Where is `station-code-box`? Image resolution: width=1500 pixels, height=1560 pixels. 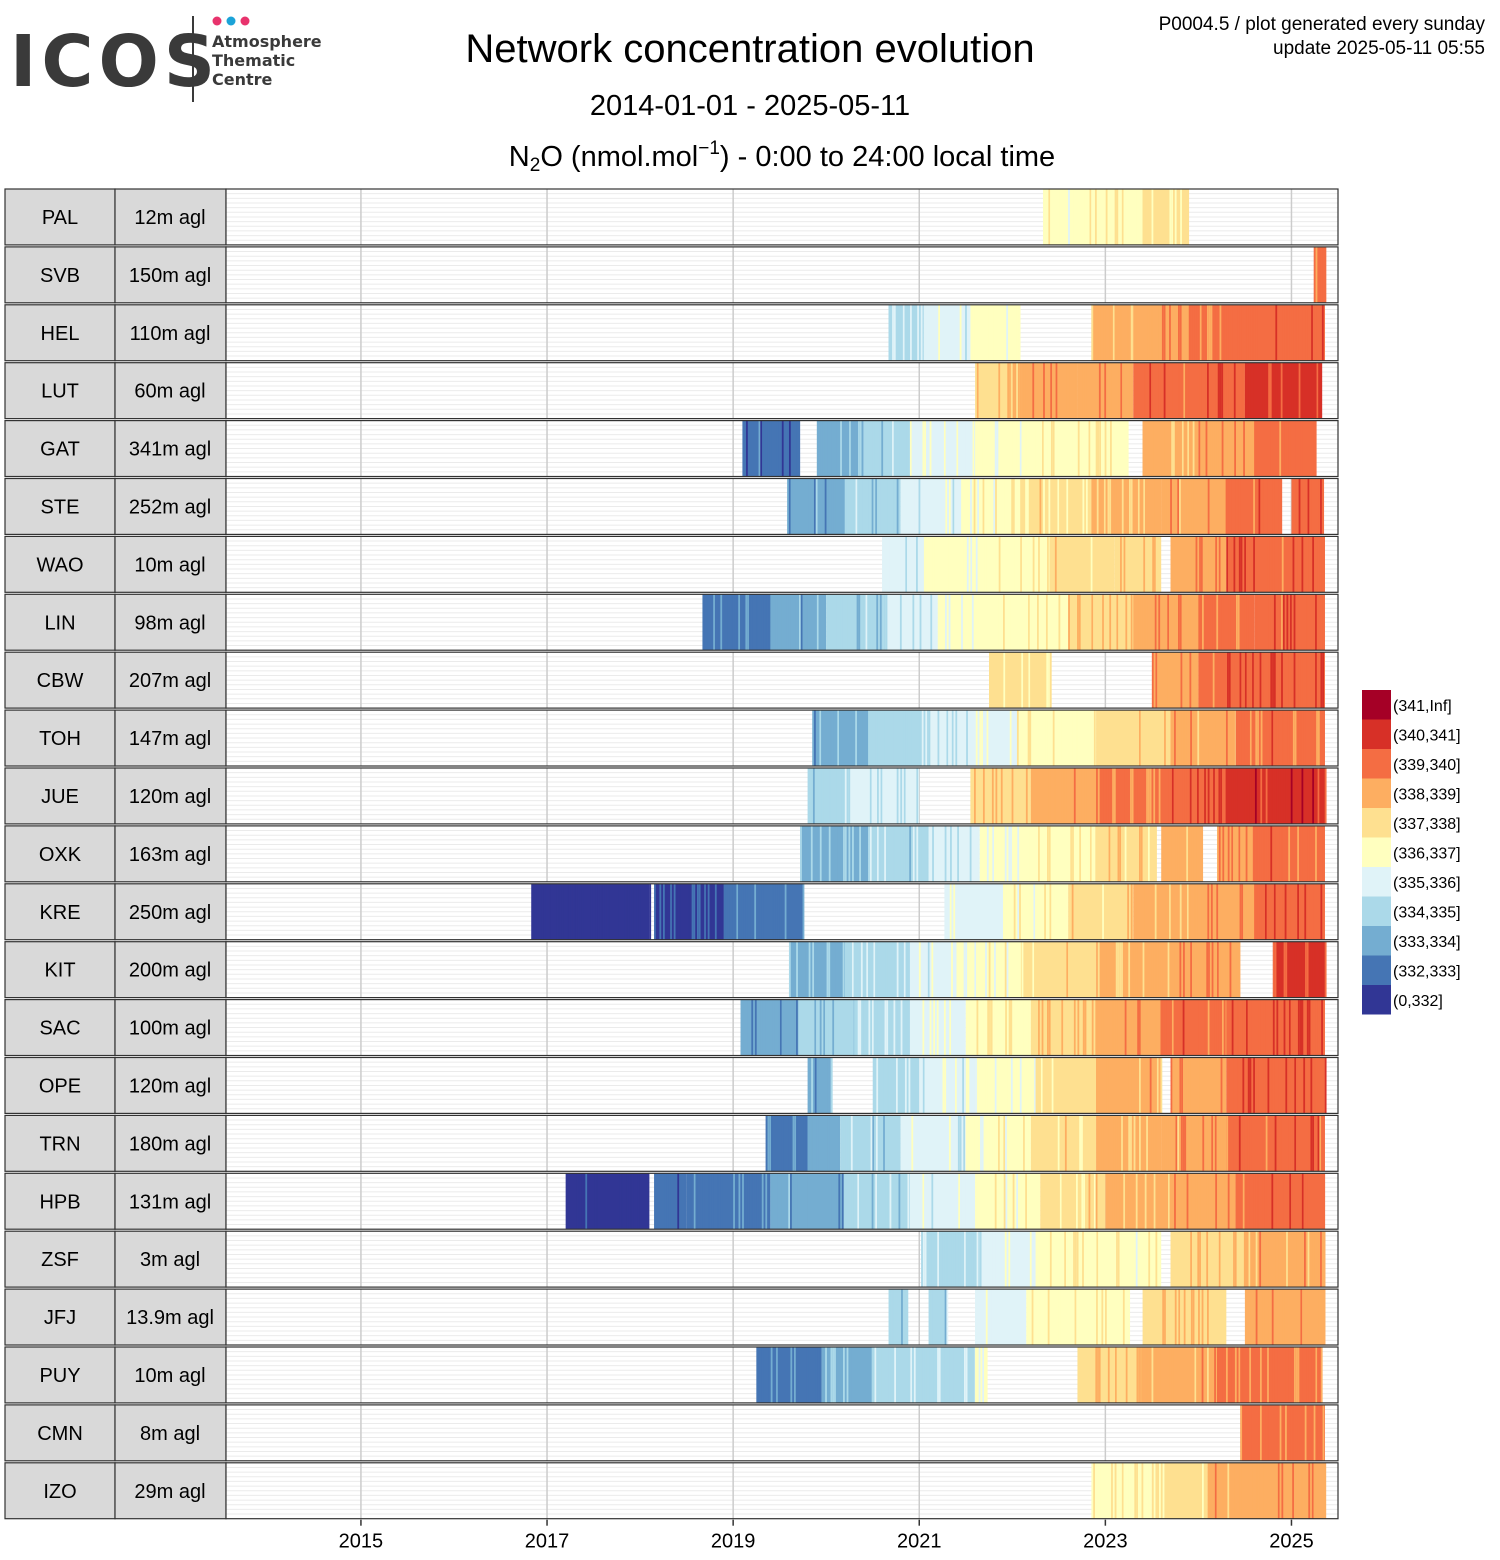 station-code-box is located at coordinates (60, 1375).